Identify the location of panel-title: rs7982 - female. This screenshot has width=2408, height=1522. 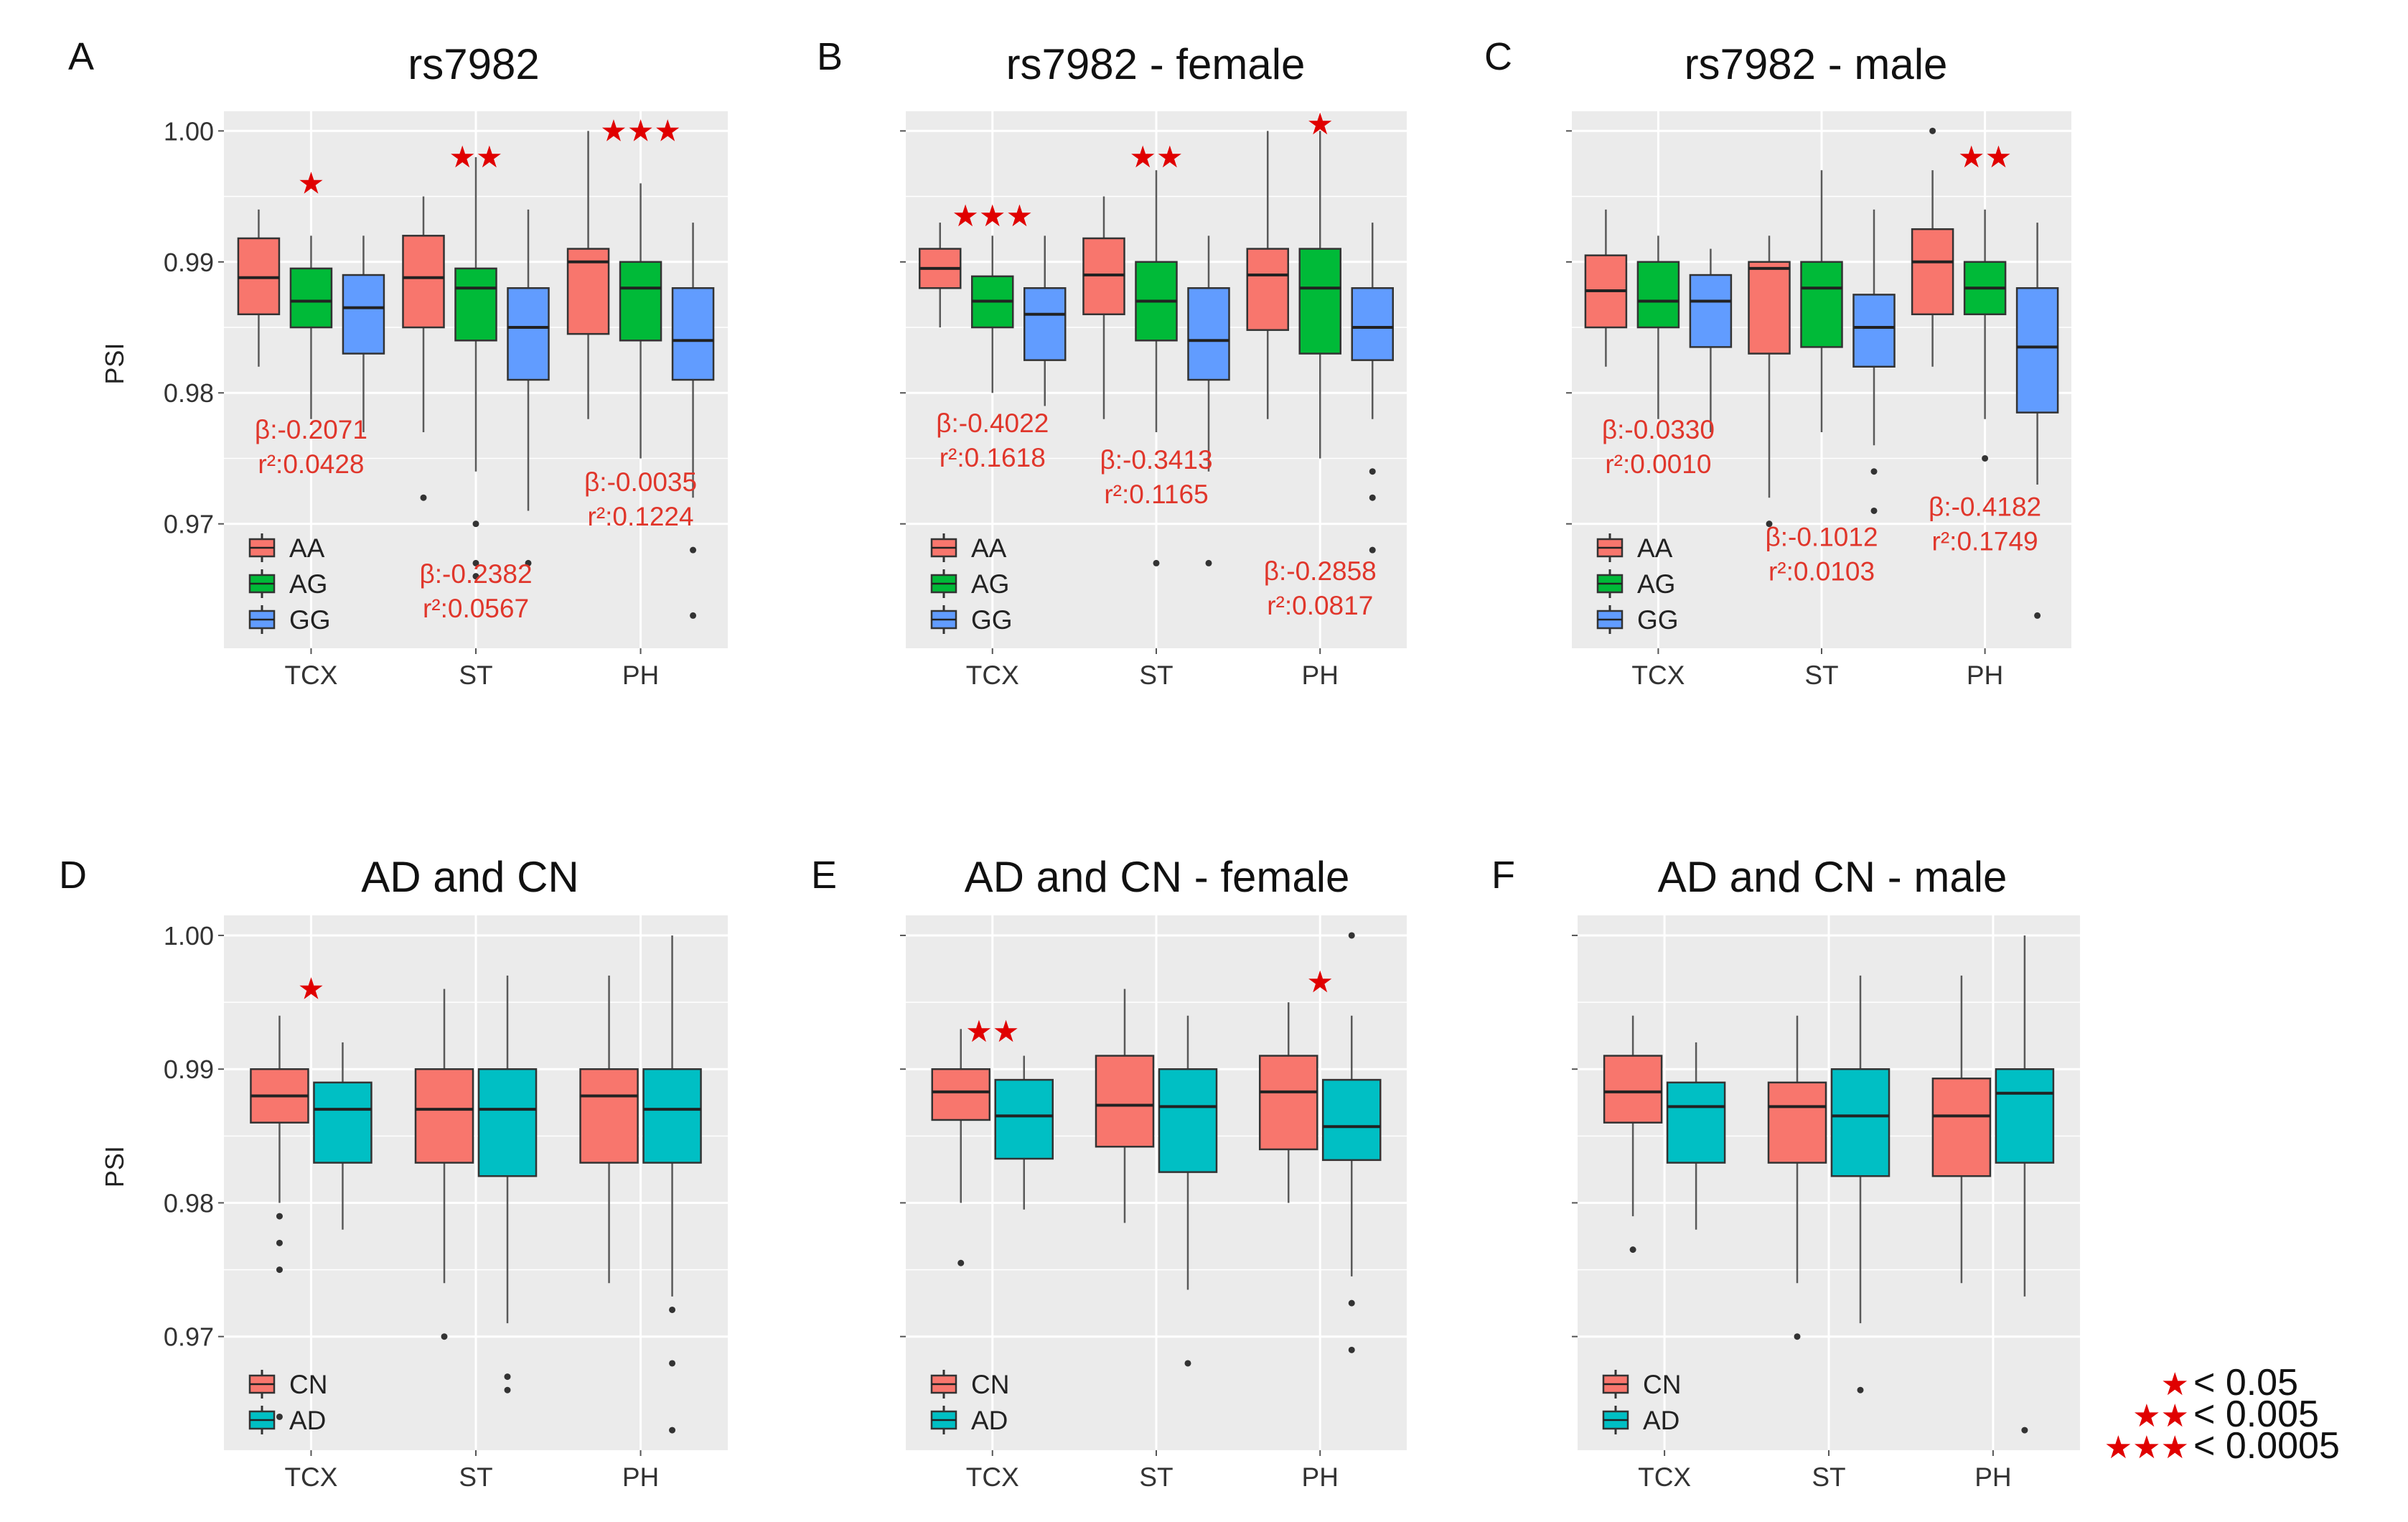
(1156, 64).